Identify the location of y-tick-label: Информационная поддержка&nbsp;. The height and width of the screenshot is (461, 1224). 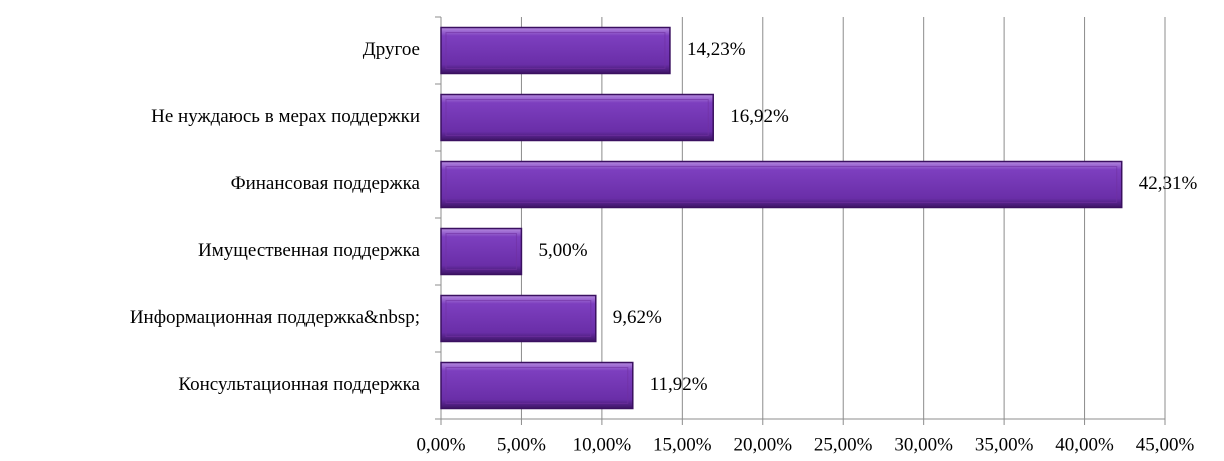
(275, 317).